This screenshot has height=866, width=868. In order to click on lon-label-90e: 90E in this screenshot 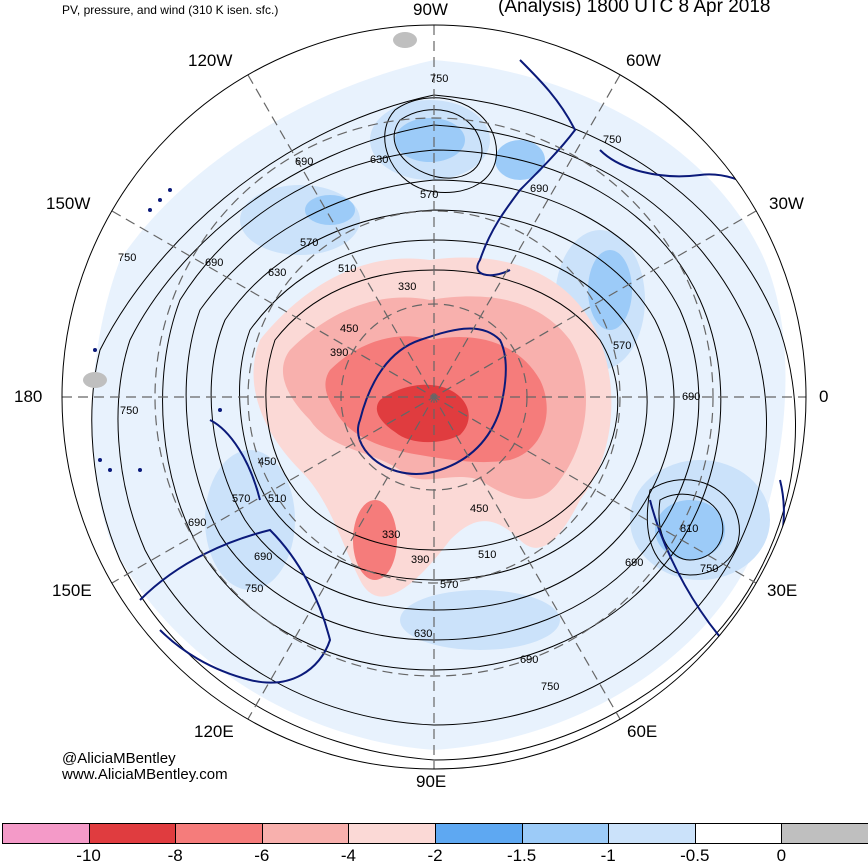, I will do `click(431, 781)`.